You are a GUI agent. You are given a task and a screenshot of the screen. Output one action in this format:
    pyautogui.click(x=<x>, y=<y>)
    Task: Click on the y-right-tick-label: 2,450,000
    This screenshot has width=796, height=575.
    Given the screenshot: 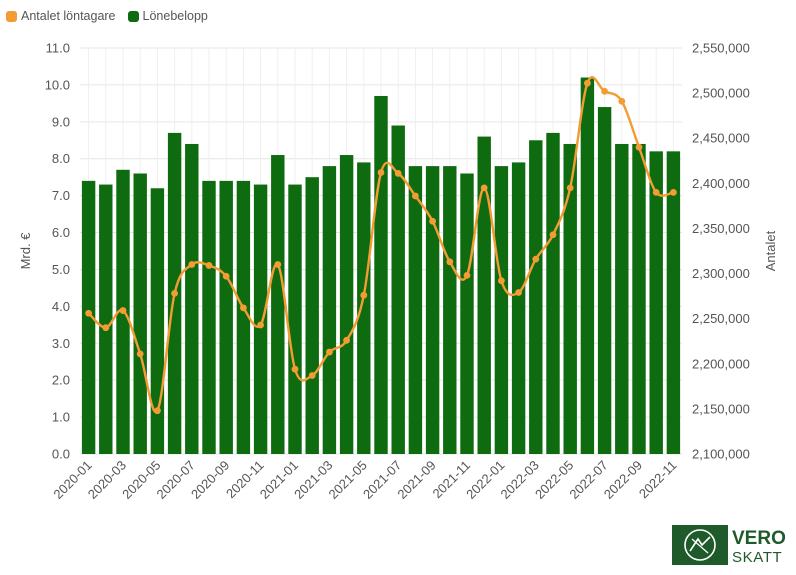 What is the action you would take?
    pyautogui.click(x=721, y=138)
    